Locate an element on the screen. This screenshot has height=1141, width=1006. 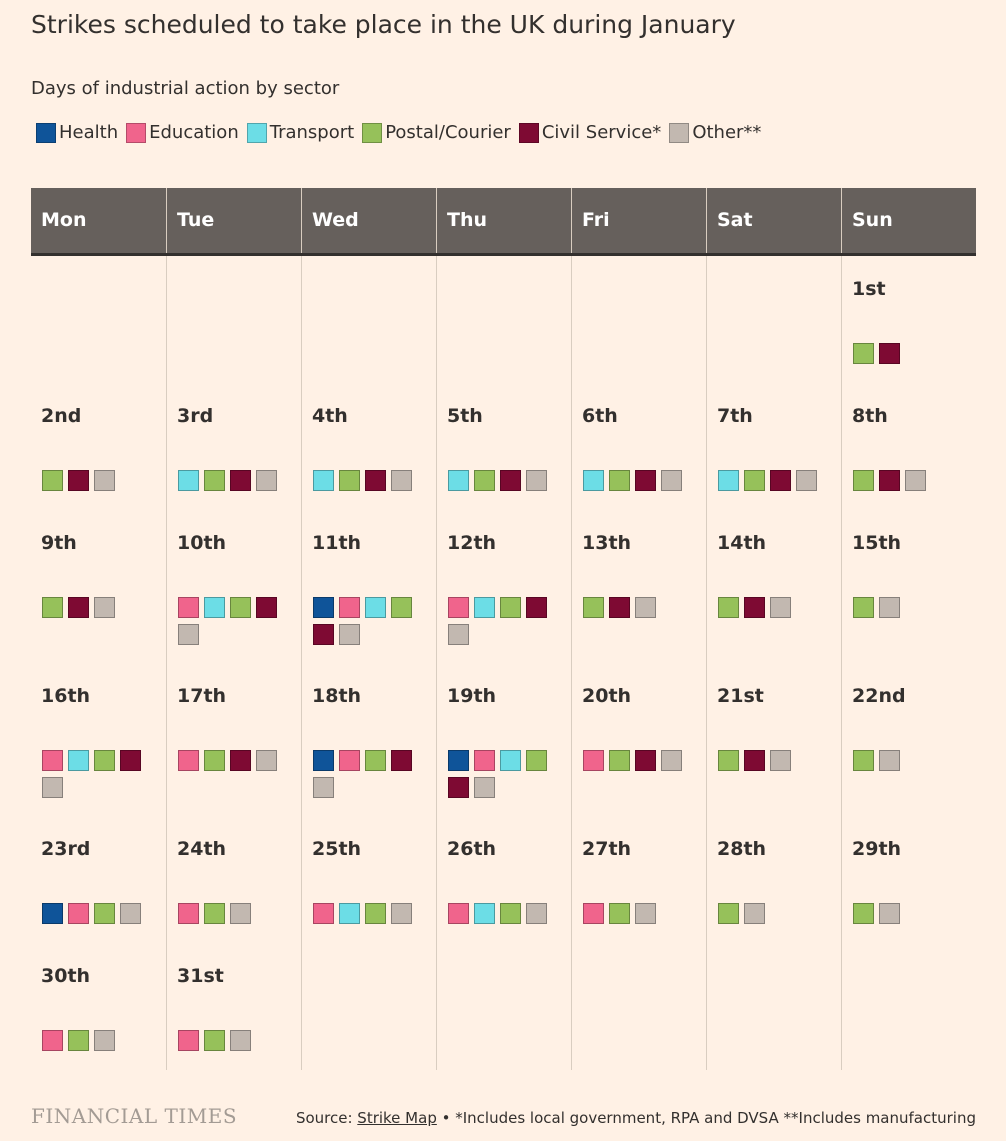
ft-logo: FINANCIAL TIMES is located at coordinates (134, 1116).